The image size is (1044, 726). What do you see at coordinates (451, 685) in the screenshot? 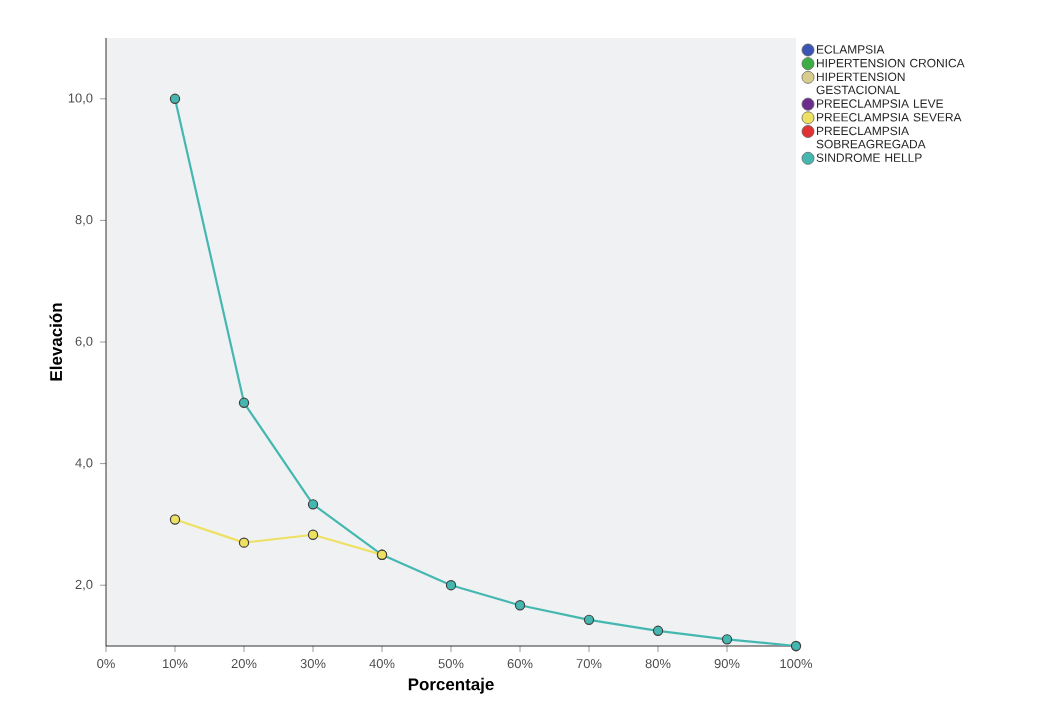
I see `x-axis-title: Porcentaje` at bounding box center [451, 685].